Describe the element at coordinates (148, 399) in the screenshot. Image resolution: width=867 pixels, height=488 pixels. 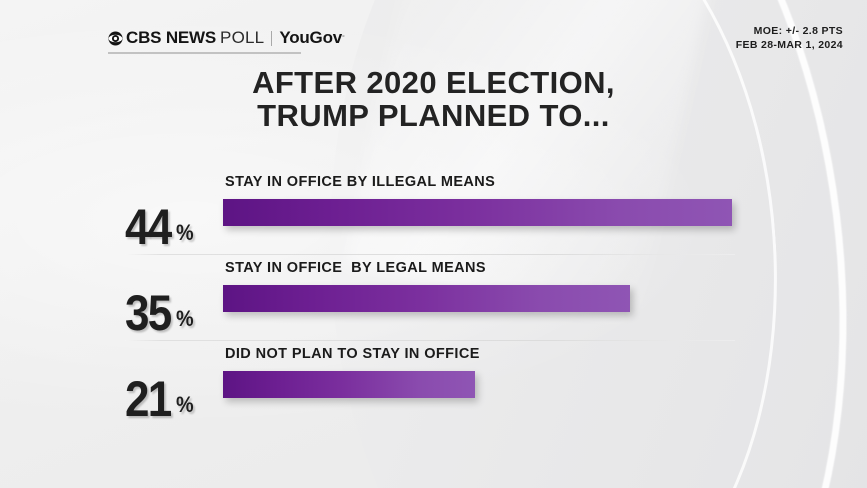
I see `value-number: 21` at that location.